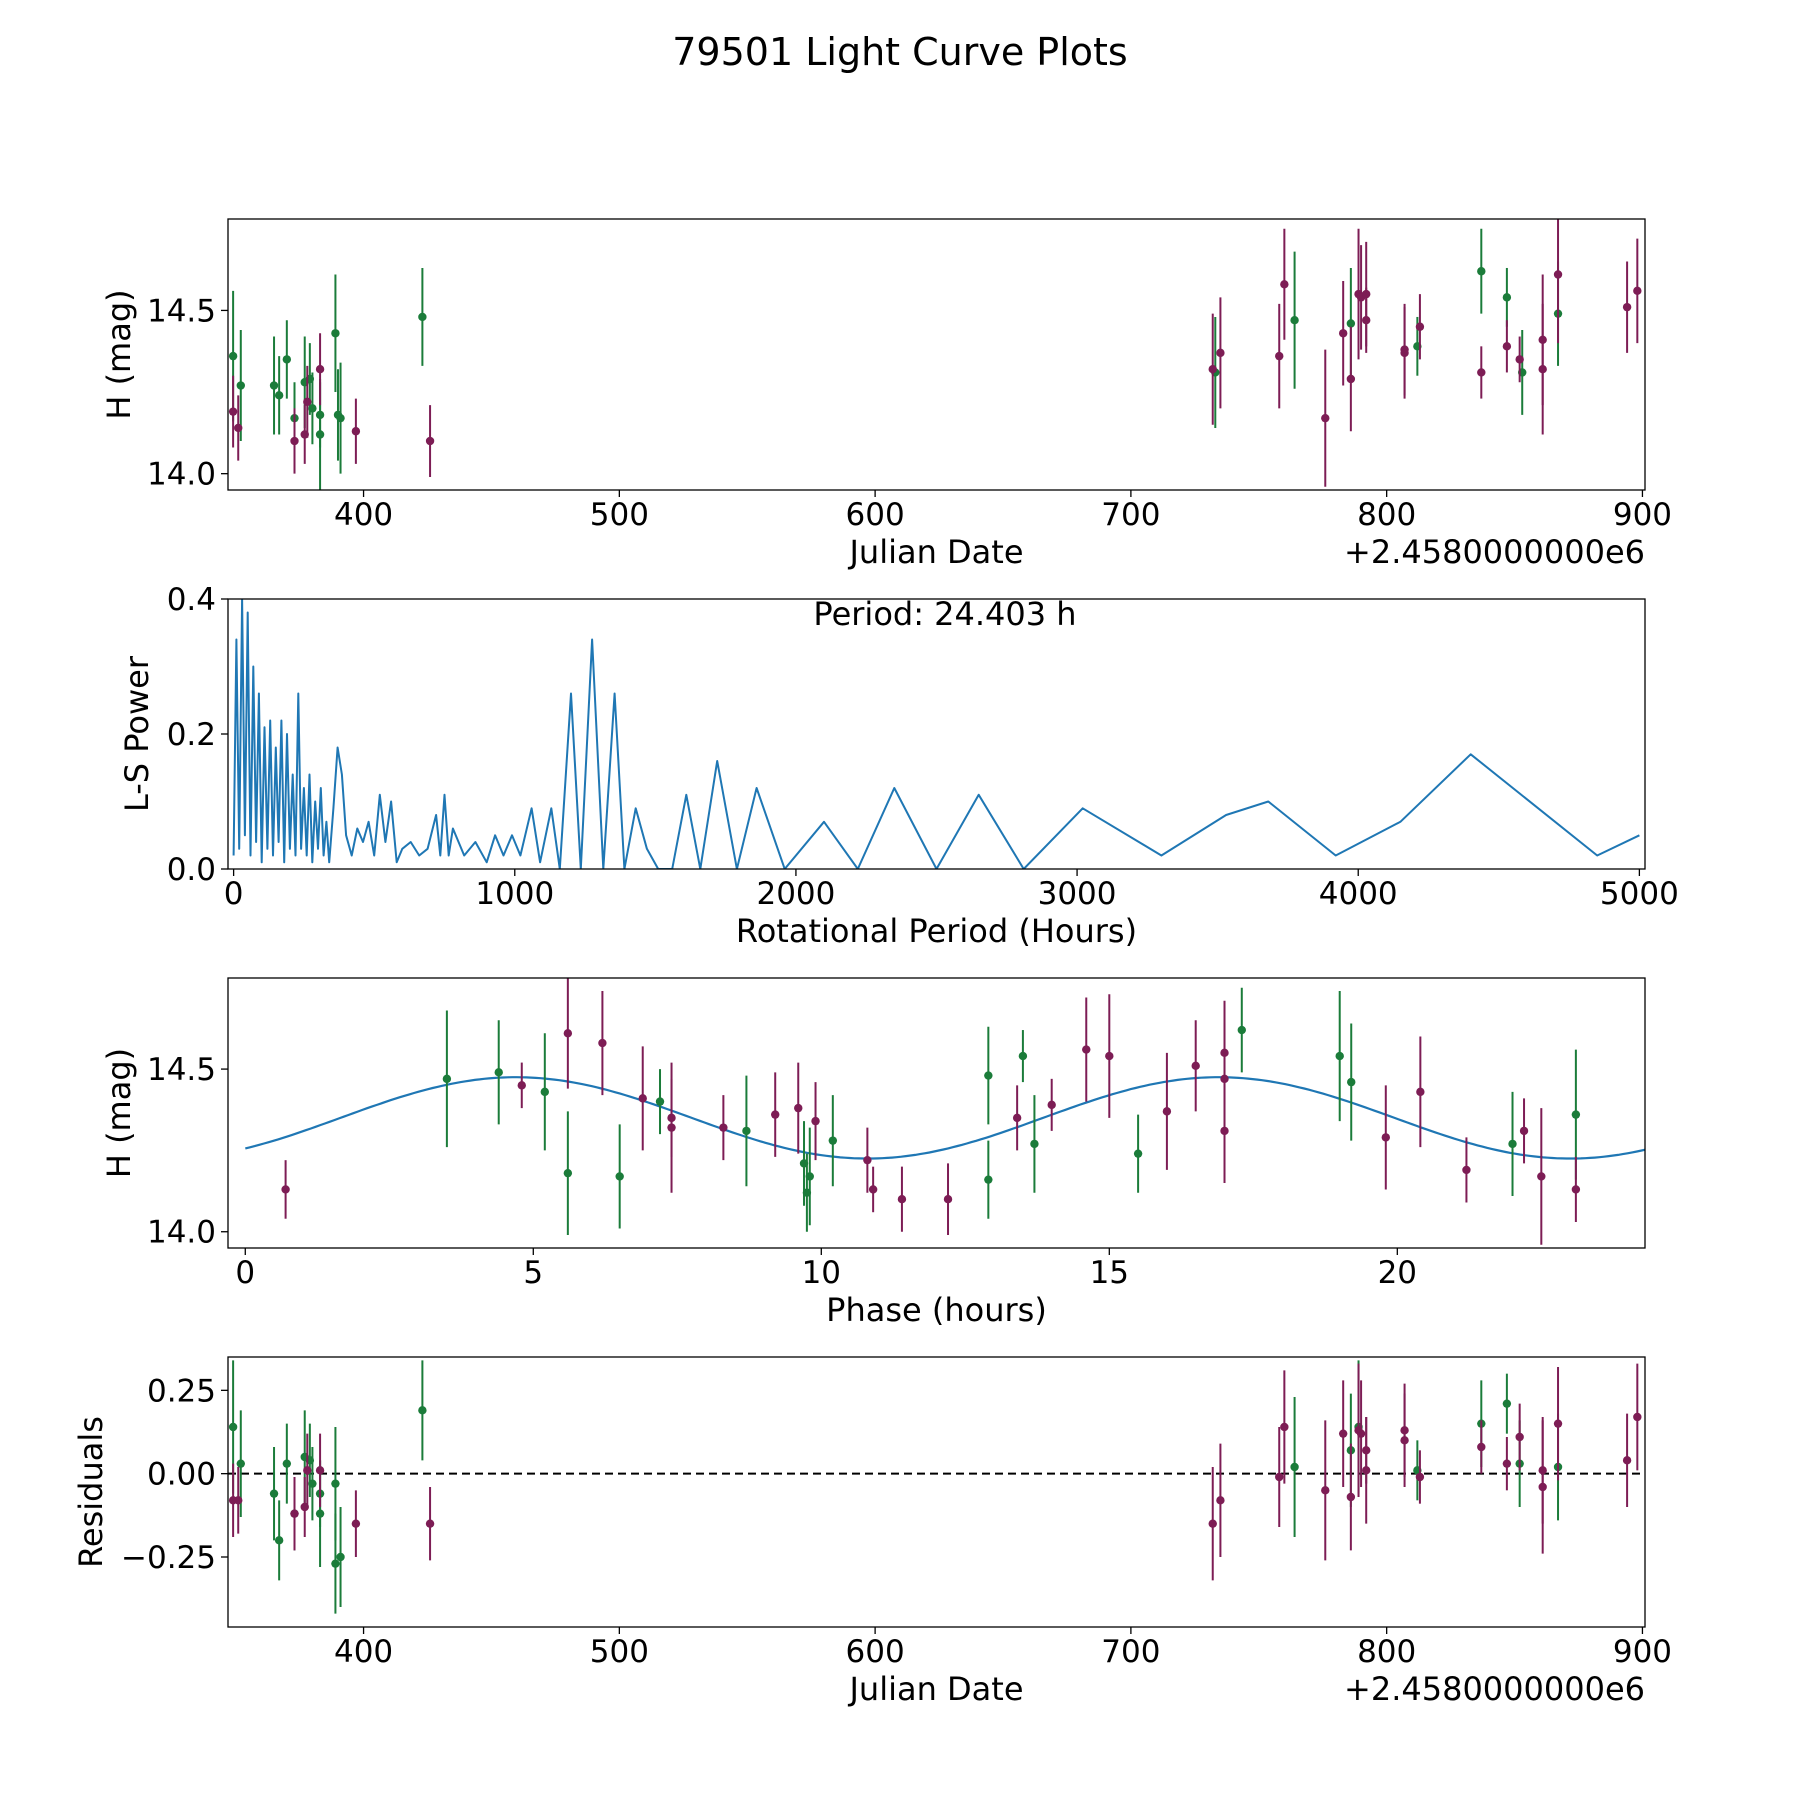 The width and height of the screenshot is (1800, 1800). What do you see at coordinates (1642, 1652) in the screenshot?
I see `x-tick-label: 900` at bounding box center [1642, 1652].